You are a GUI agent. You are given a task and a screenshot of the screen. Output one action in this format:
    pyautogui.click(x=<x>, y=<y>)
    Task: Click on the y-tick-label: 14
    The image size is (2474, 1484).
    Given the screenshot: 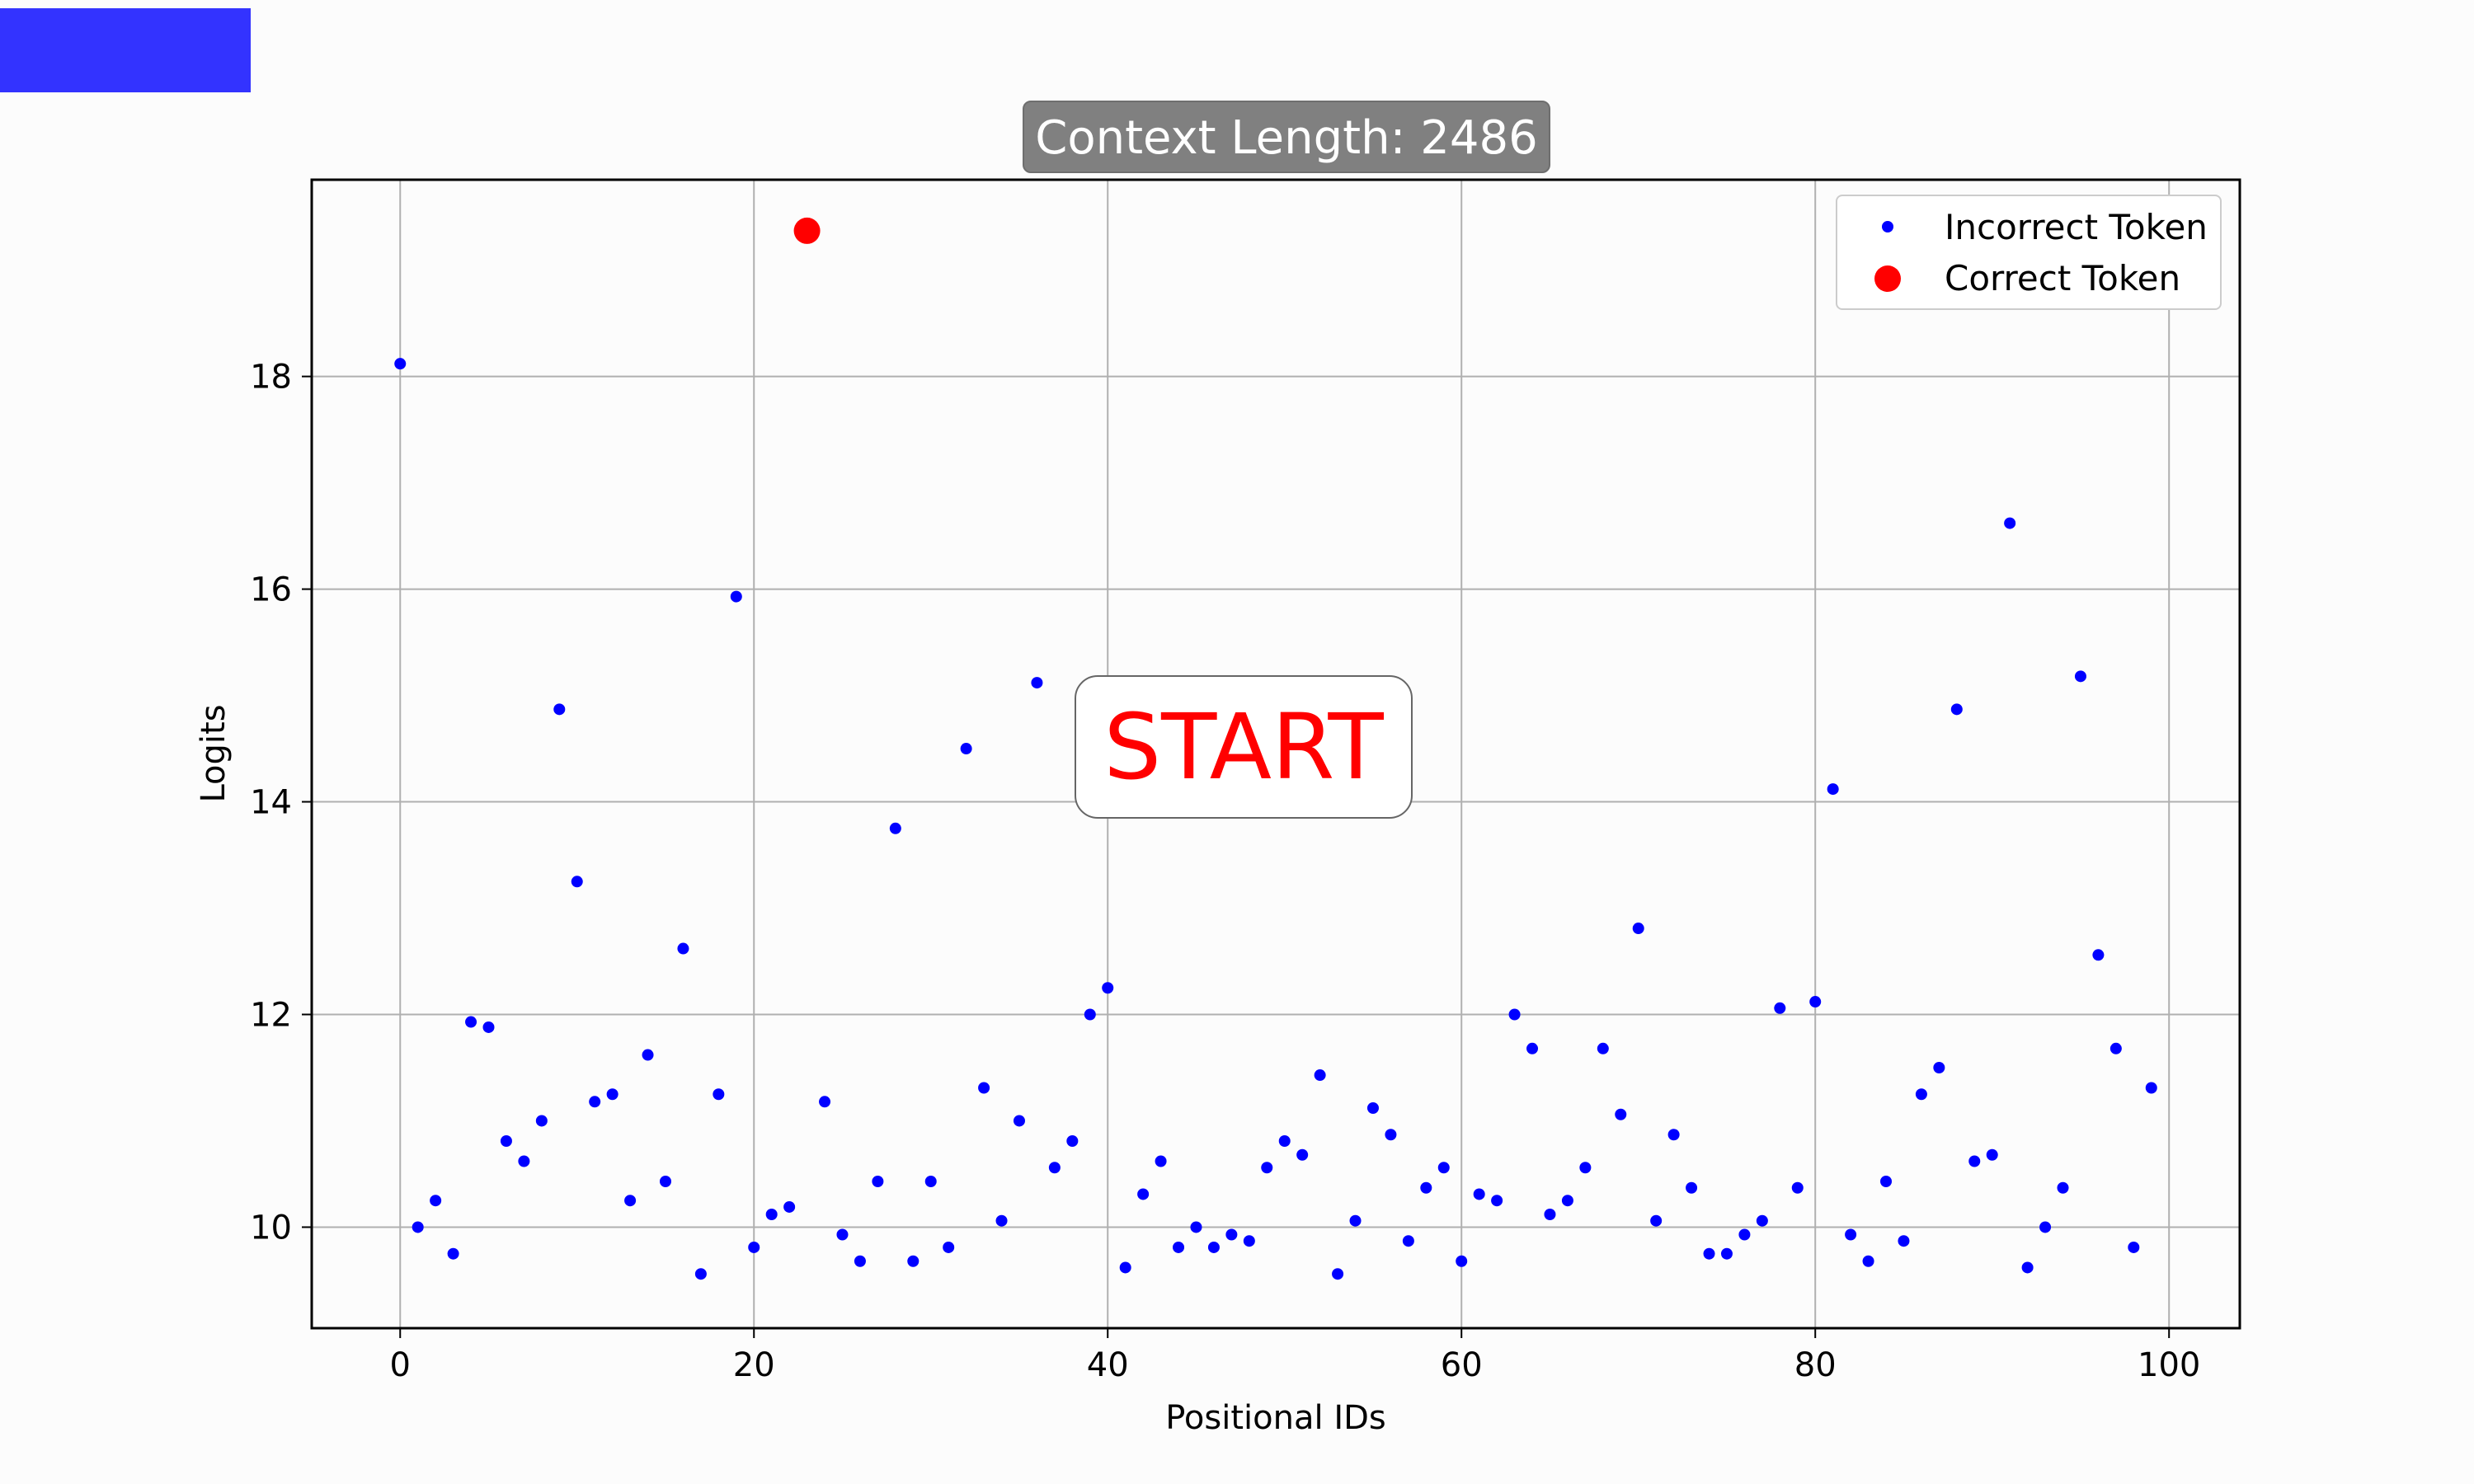 What is the action you would take?
    pyautogui.click(x=271, y=803)
    